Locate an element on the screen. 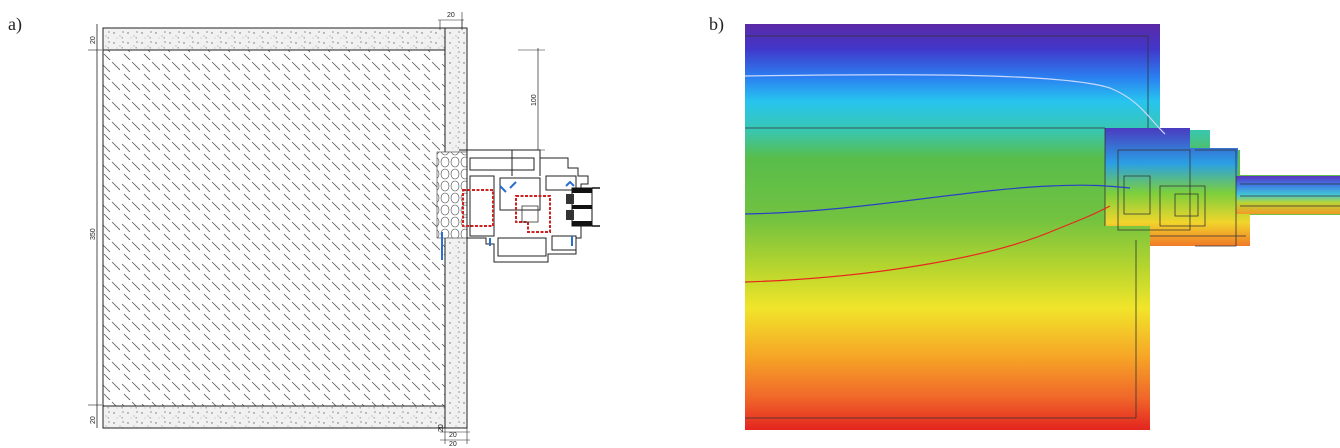  dim-text-slab-height: 350 is located at coordinates (93, 234).